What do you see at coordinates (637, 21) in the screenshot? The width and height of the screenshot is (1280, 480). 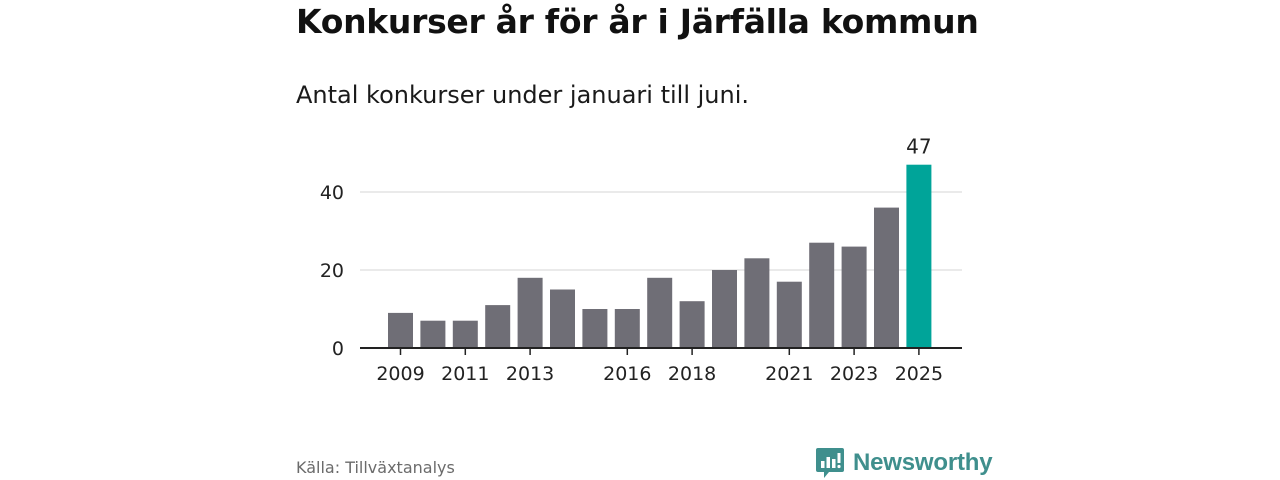 I see `chart-title: Konkurser år för år i Järfälla kommun` at bounding box center [637, 21].